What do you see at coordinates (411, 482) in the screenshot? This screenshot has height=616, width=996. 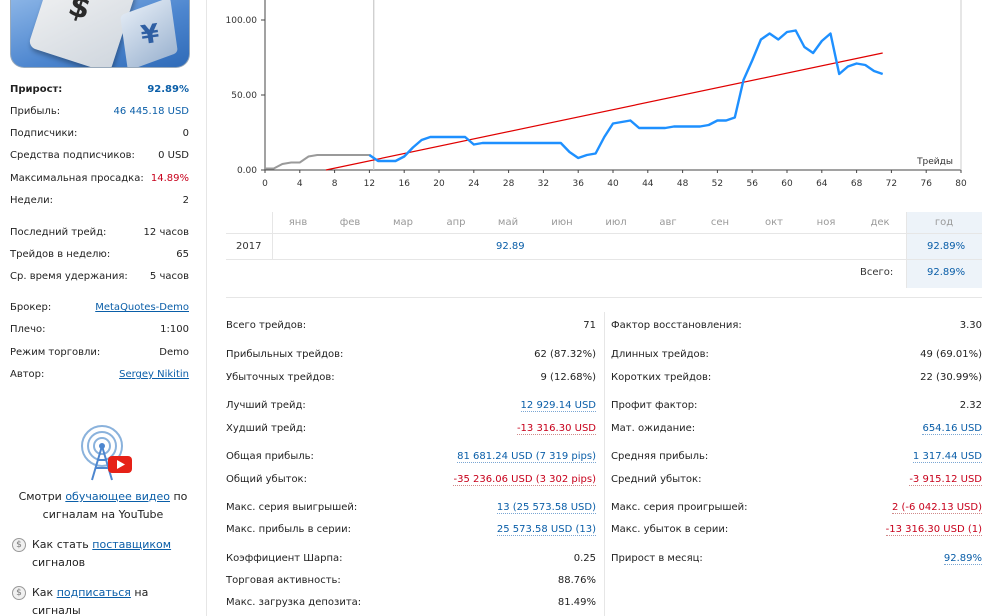 I see `stat-row: Общий убыток: -35 236.06 USD (3 302 pips)` at bounding box center [411, 482].